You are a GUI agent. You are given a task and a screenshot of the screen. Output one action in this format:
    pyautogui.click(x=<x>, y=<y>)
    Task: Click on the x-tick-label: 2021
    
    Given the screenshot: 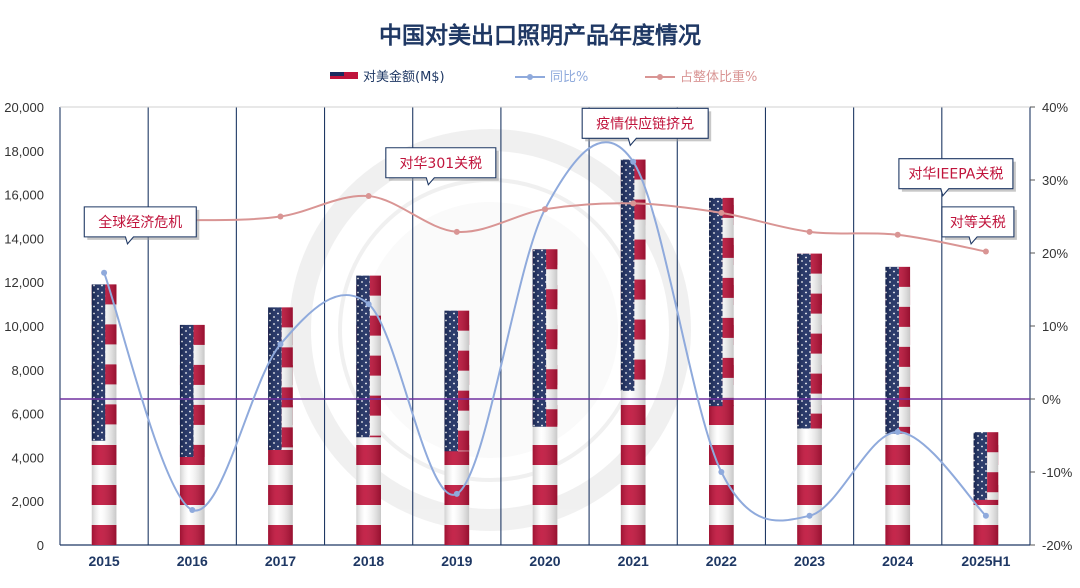 What is the action you would take?
    pyautogui.click(x=633, y=561)
    